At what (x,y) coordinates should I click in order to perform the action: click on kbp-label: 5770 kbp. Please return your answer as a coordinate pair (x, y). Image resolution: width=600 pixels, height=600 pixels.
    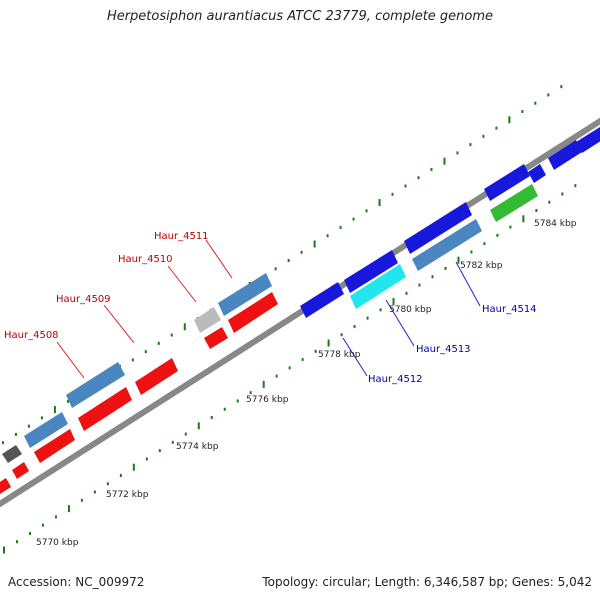
    Looking at the image, I should click on (57, 543).